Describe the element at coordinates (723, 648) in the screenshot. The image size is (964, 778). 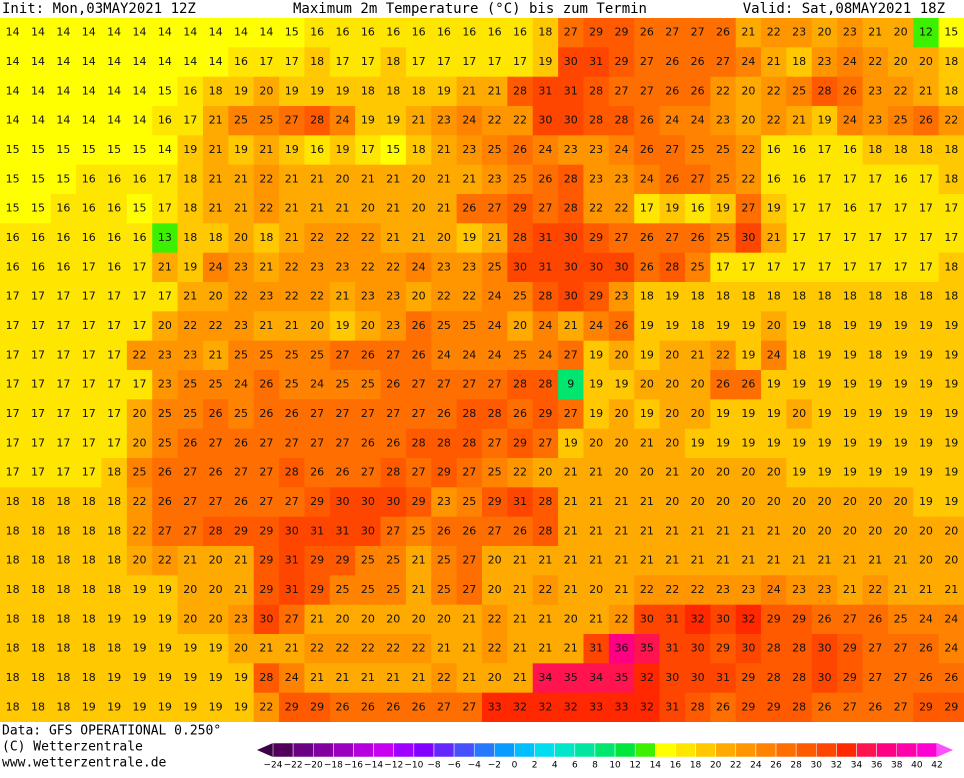
I see `temperature-value: 29` at that location.